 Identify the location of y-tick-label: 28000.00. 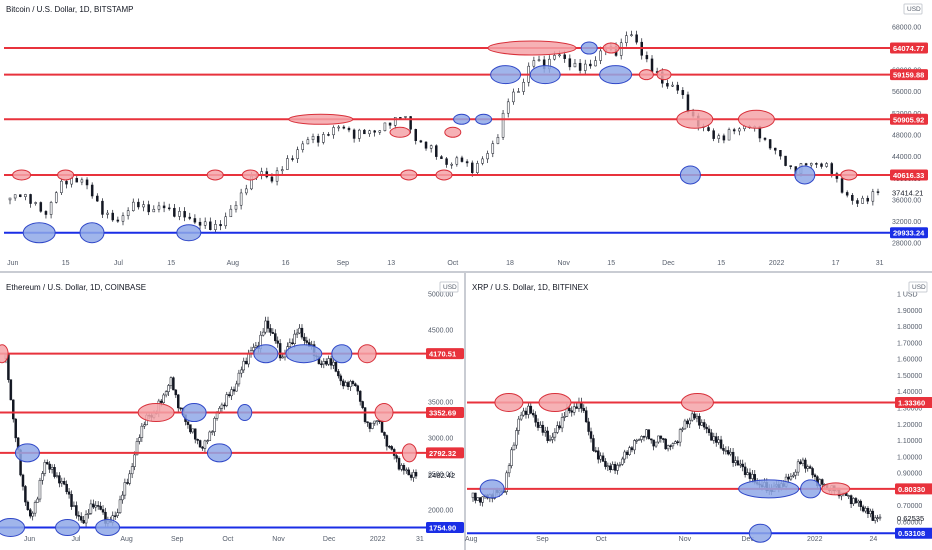
(906, 244).